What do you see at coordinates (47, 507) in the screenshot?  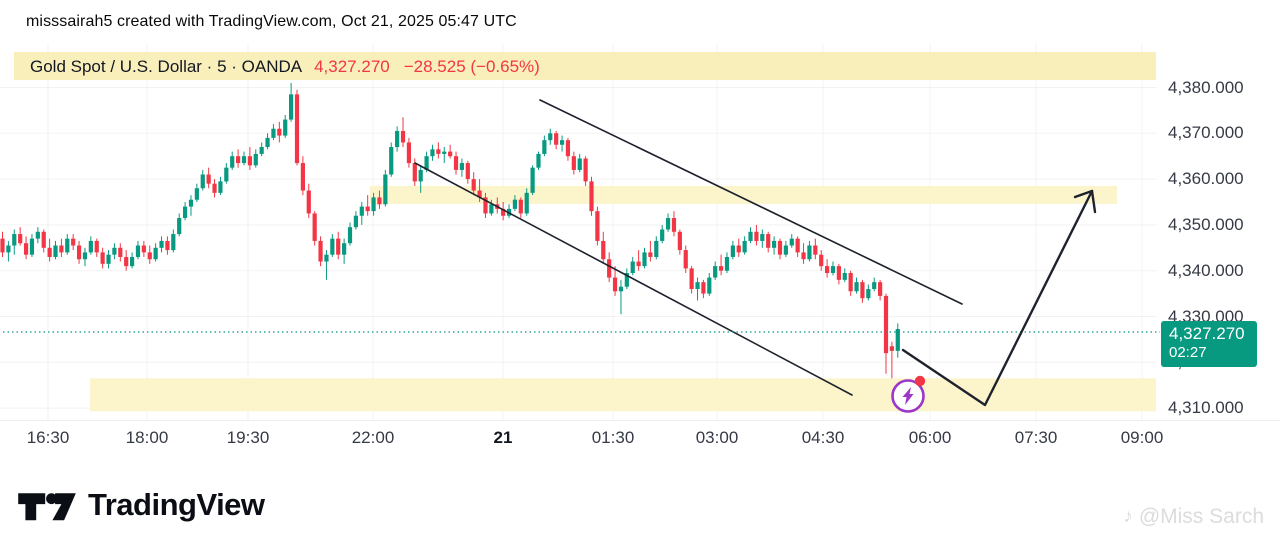 I see `tradingview-logo-icon` at bounding box center [47, 507].